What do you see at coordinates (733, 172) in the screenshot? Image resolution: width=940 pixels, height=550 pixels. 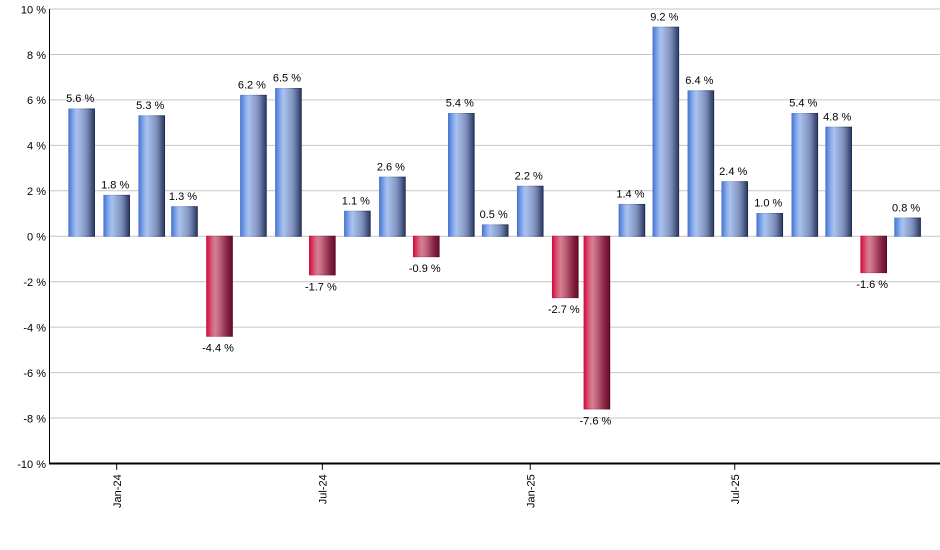 I see `svg-text: 2.4 %` at bounding box center [733, 172].